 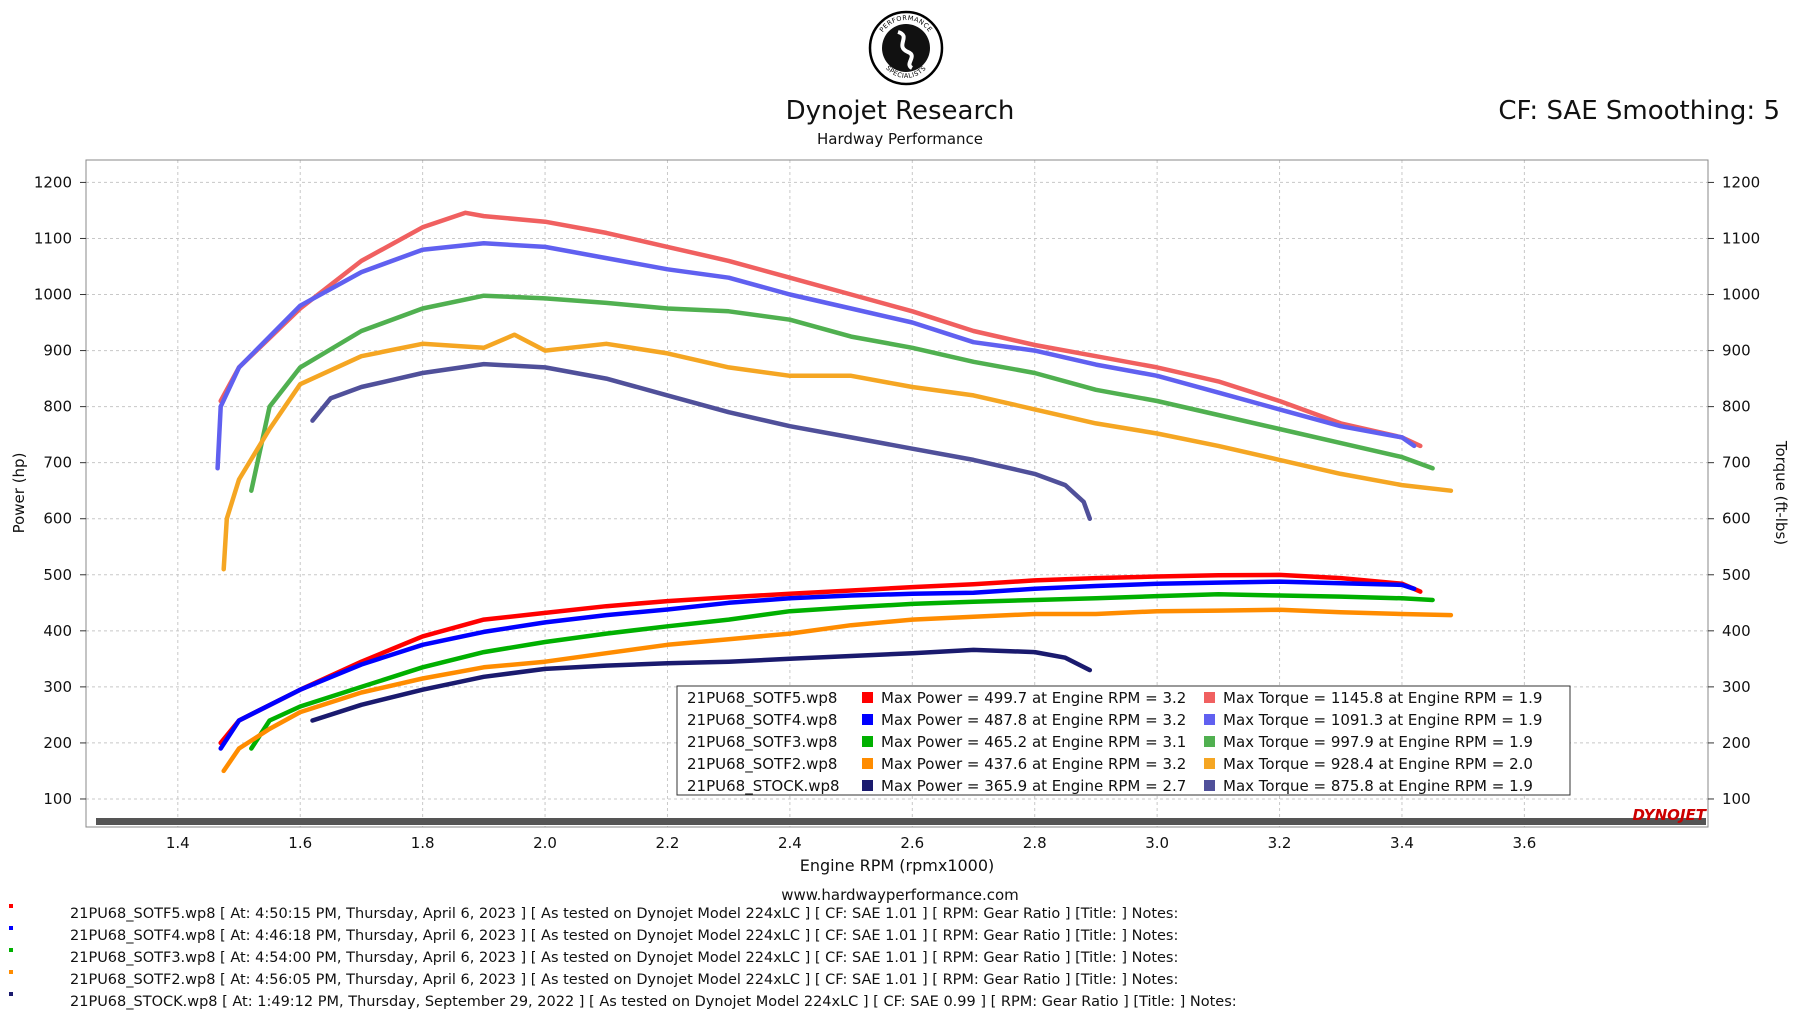 What do you see at coordinates (57, 743) in the screenshot?
I see `y-tick-label: 200` at bounding box center [57, 743].